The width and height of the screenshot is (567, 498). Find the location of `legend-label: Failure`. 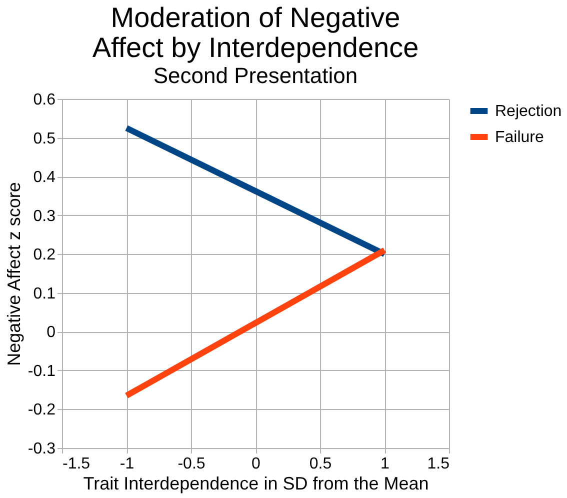

legend-label: Failure is located at coordinates (519, 137).